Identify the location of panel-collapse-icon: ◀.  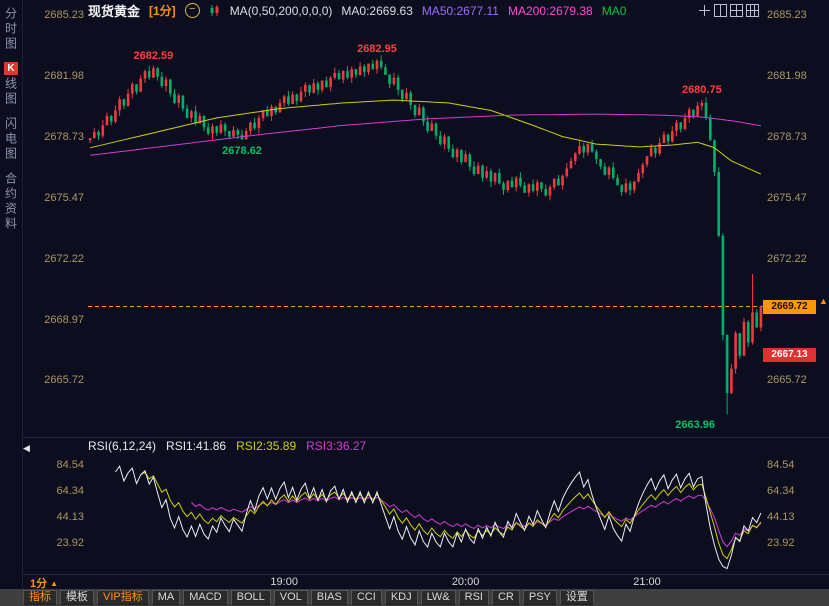
(26, 448).